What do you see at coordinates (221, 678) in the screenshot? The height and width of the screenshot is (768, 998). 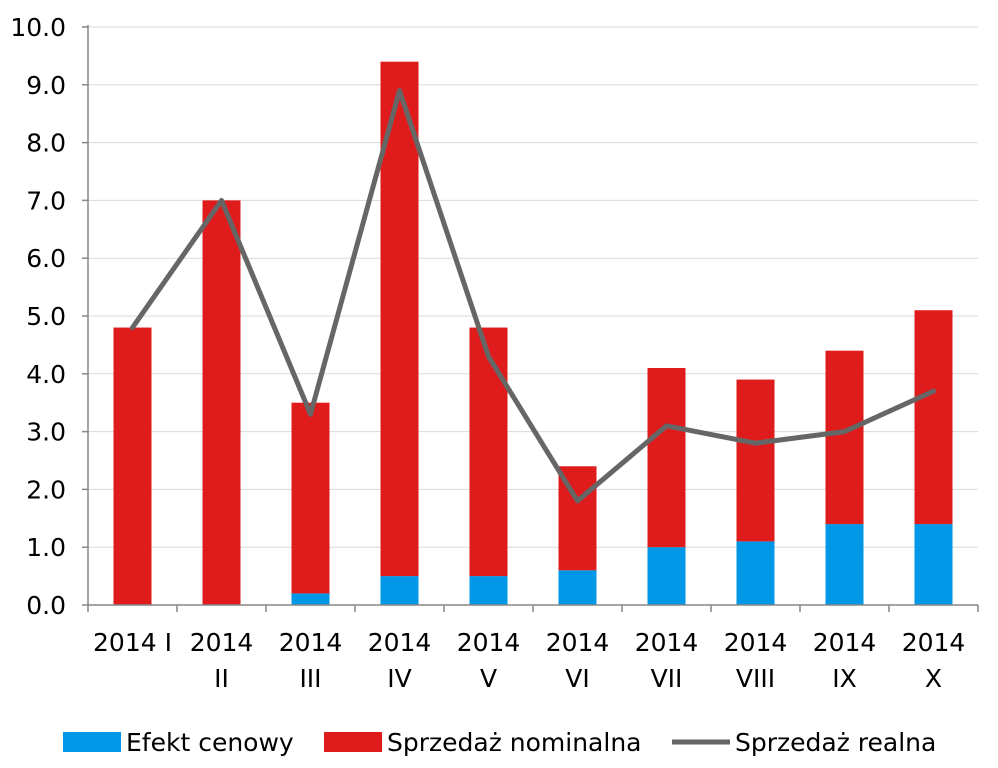 I see `x-tick-label: II` at bounding box center [221, 678].